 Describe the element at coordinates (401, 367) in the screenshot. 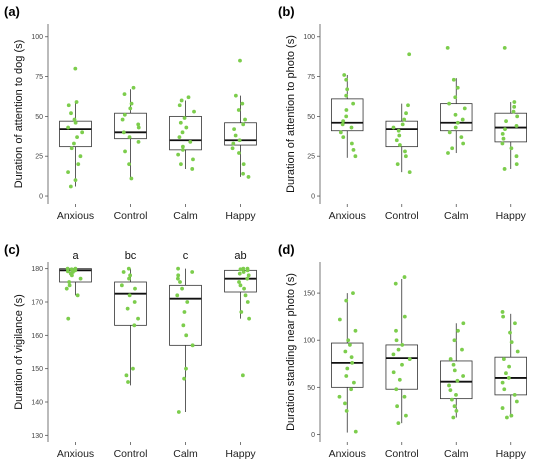

I see `box-d-control` at that location.